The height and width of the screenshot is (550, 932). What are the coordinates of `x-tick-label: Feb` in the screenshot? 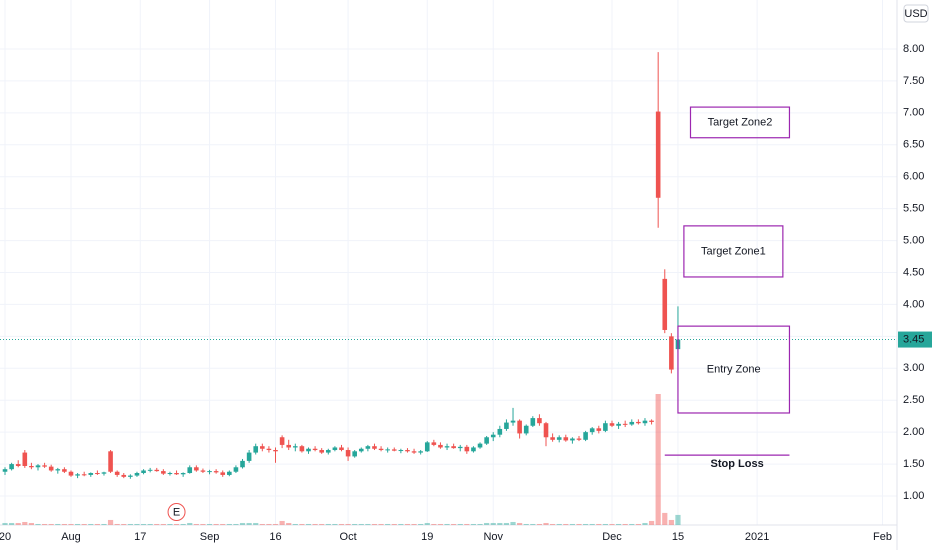 It's located at (882, 537).